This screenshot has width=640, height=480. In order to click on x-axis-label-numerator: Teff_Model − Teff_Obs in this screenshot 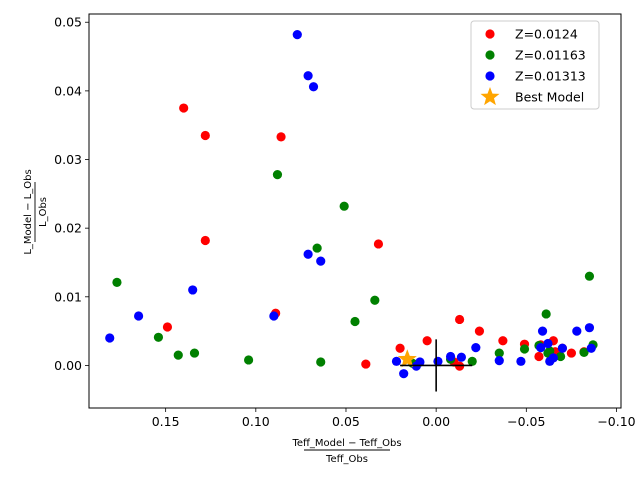, I will do `click(346, 443)`.